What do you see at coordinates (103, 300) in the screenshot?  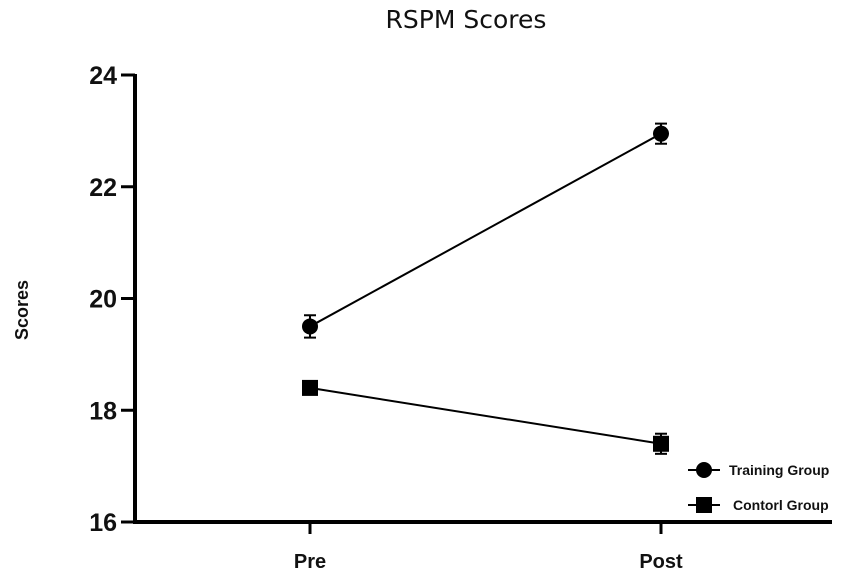 I see `y-tick-label: 20` at bounding box center [103, 300].